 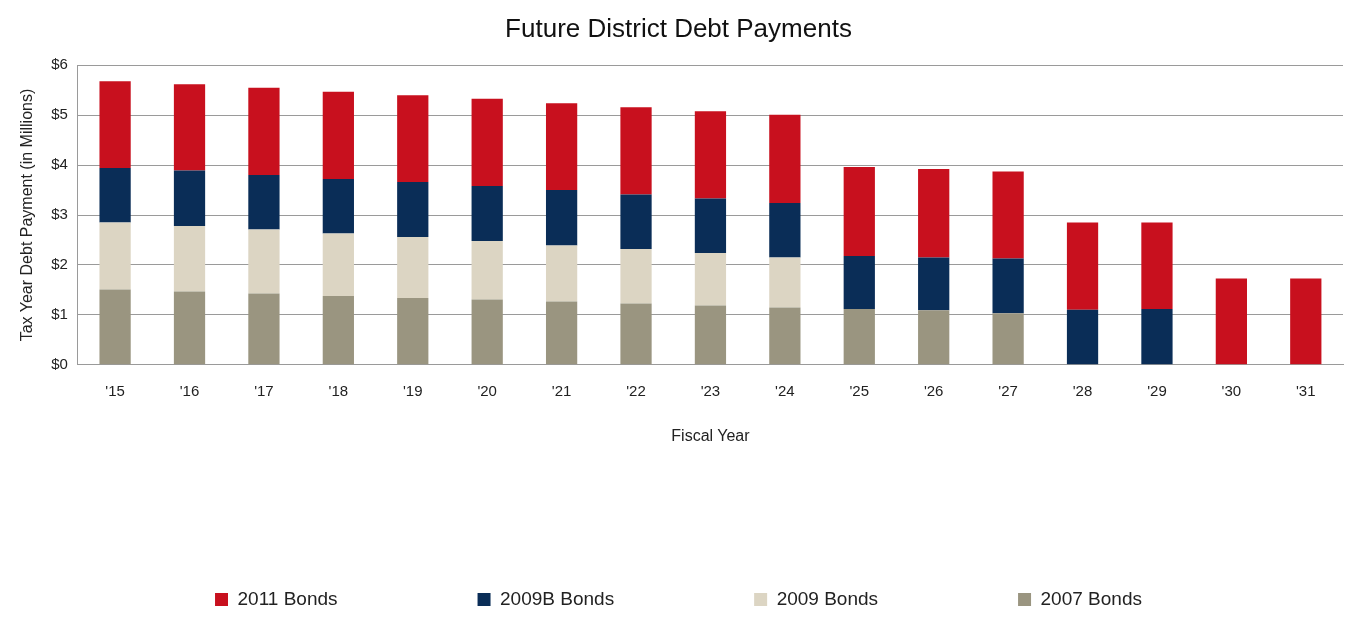 I want to click on x-tick-label: '20, so click(x=487, y=390).